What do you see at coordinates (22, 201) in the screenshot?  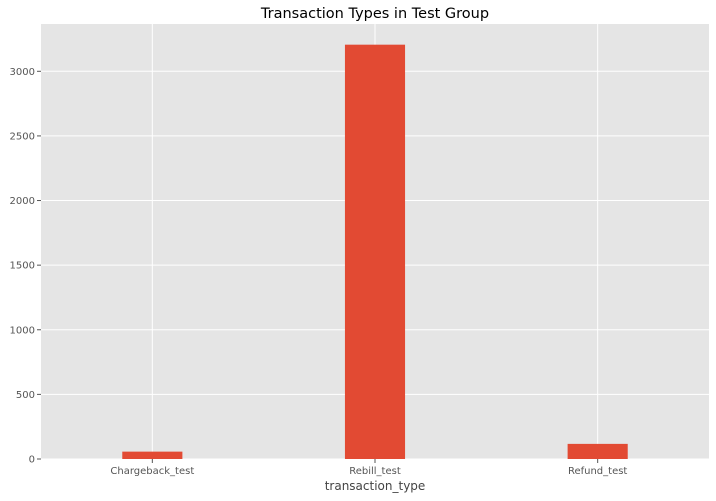 I see `y-tick-label: 2000` at bounding box center [22, 201].